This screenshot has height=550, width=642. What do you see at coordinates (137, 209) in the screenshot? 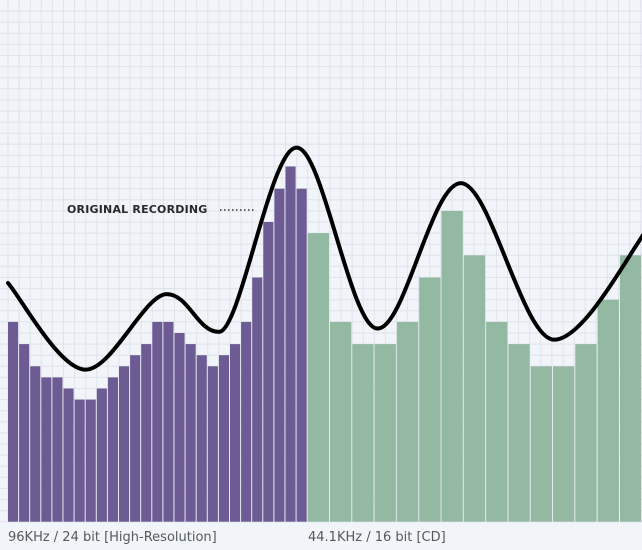
I see `original-recording-label: ORIGINAL RECORDING` at bounding box center [137, 209].